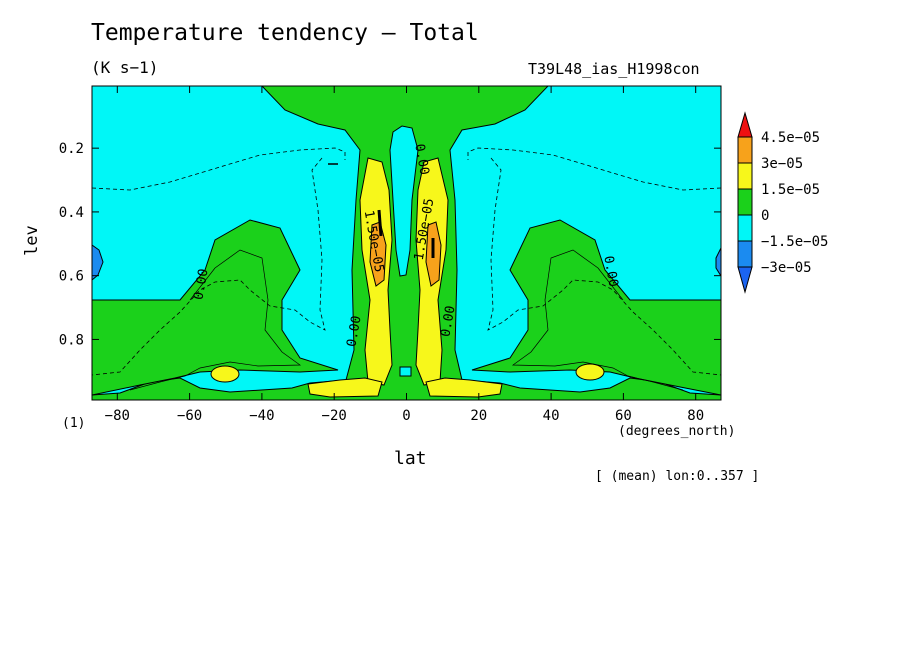 The width and height of the screenshot is (904, 654). I want to click on fill-right-island, so click(590, 372).